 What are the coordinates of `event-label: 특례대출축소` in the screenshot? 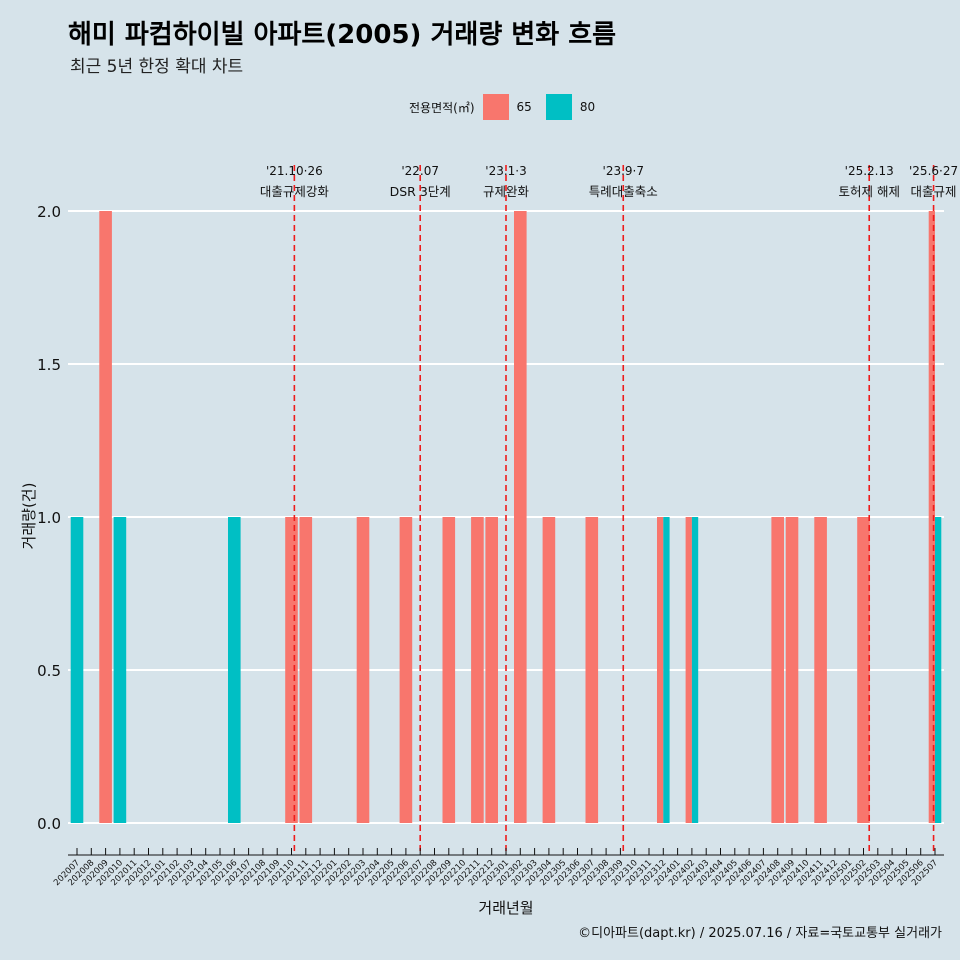 It's located at (623, 191).